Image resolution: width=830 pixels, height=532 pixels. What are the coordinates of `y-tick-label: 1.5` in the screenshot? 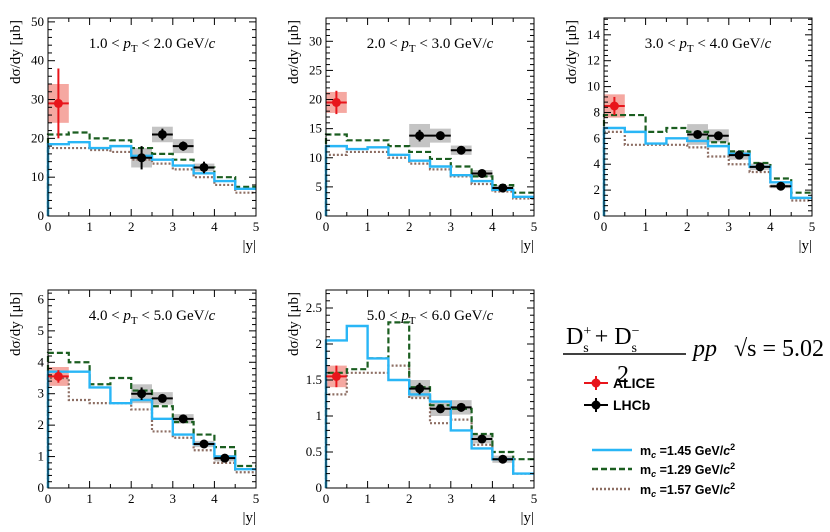 It's located at (314, 379).